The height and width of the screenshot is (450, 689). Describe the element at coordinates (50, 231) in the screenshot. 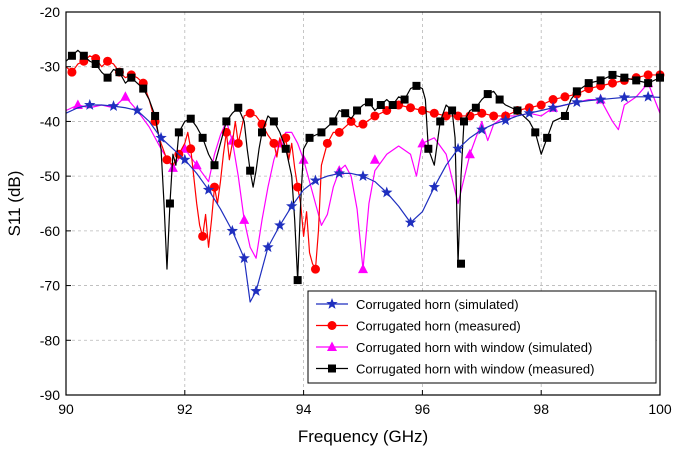

I see `y-tick-label: -60` at that location.